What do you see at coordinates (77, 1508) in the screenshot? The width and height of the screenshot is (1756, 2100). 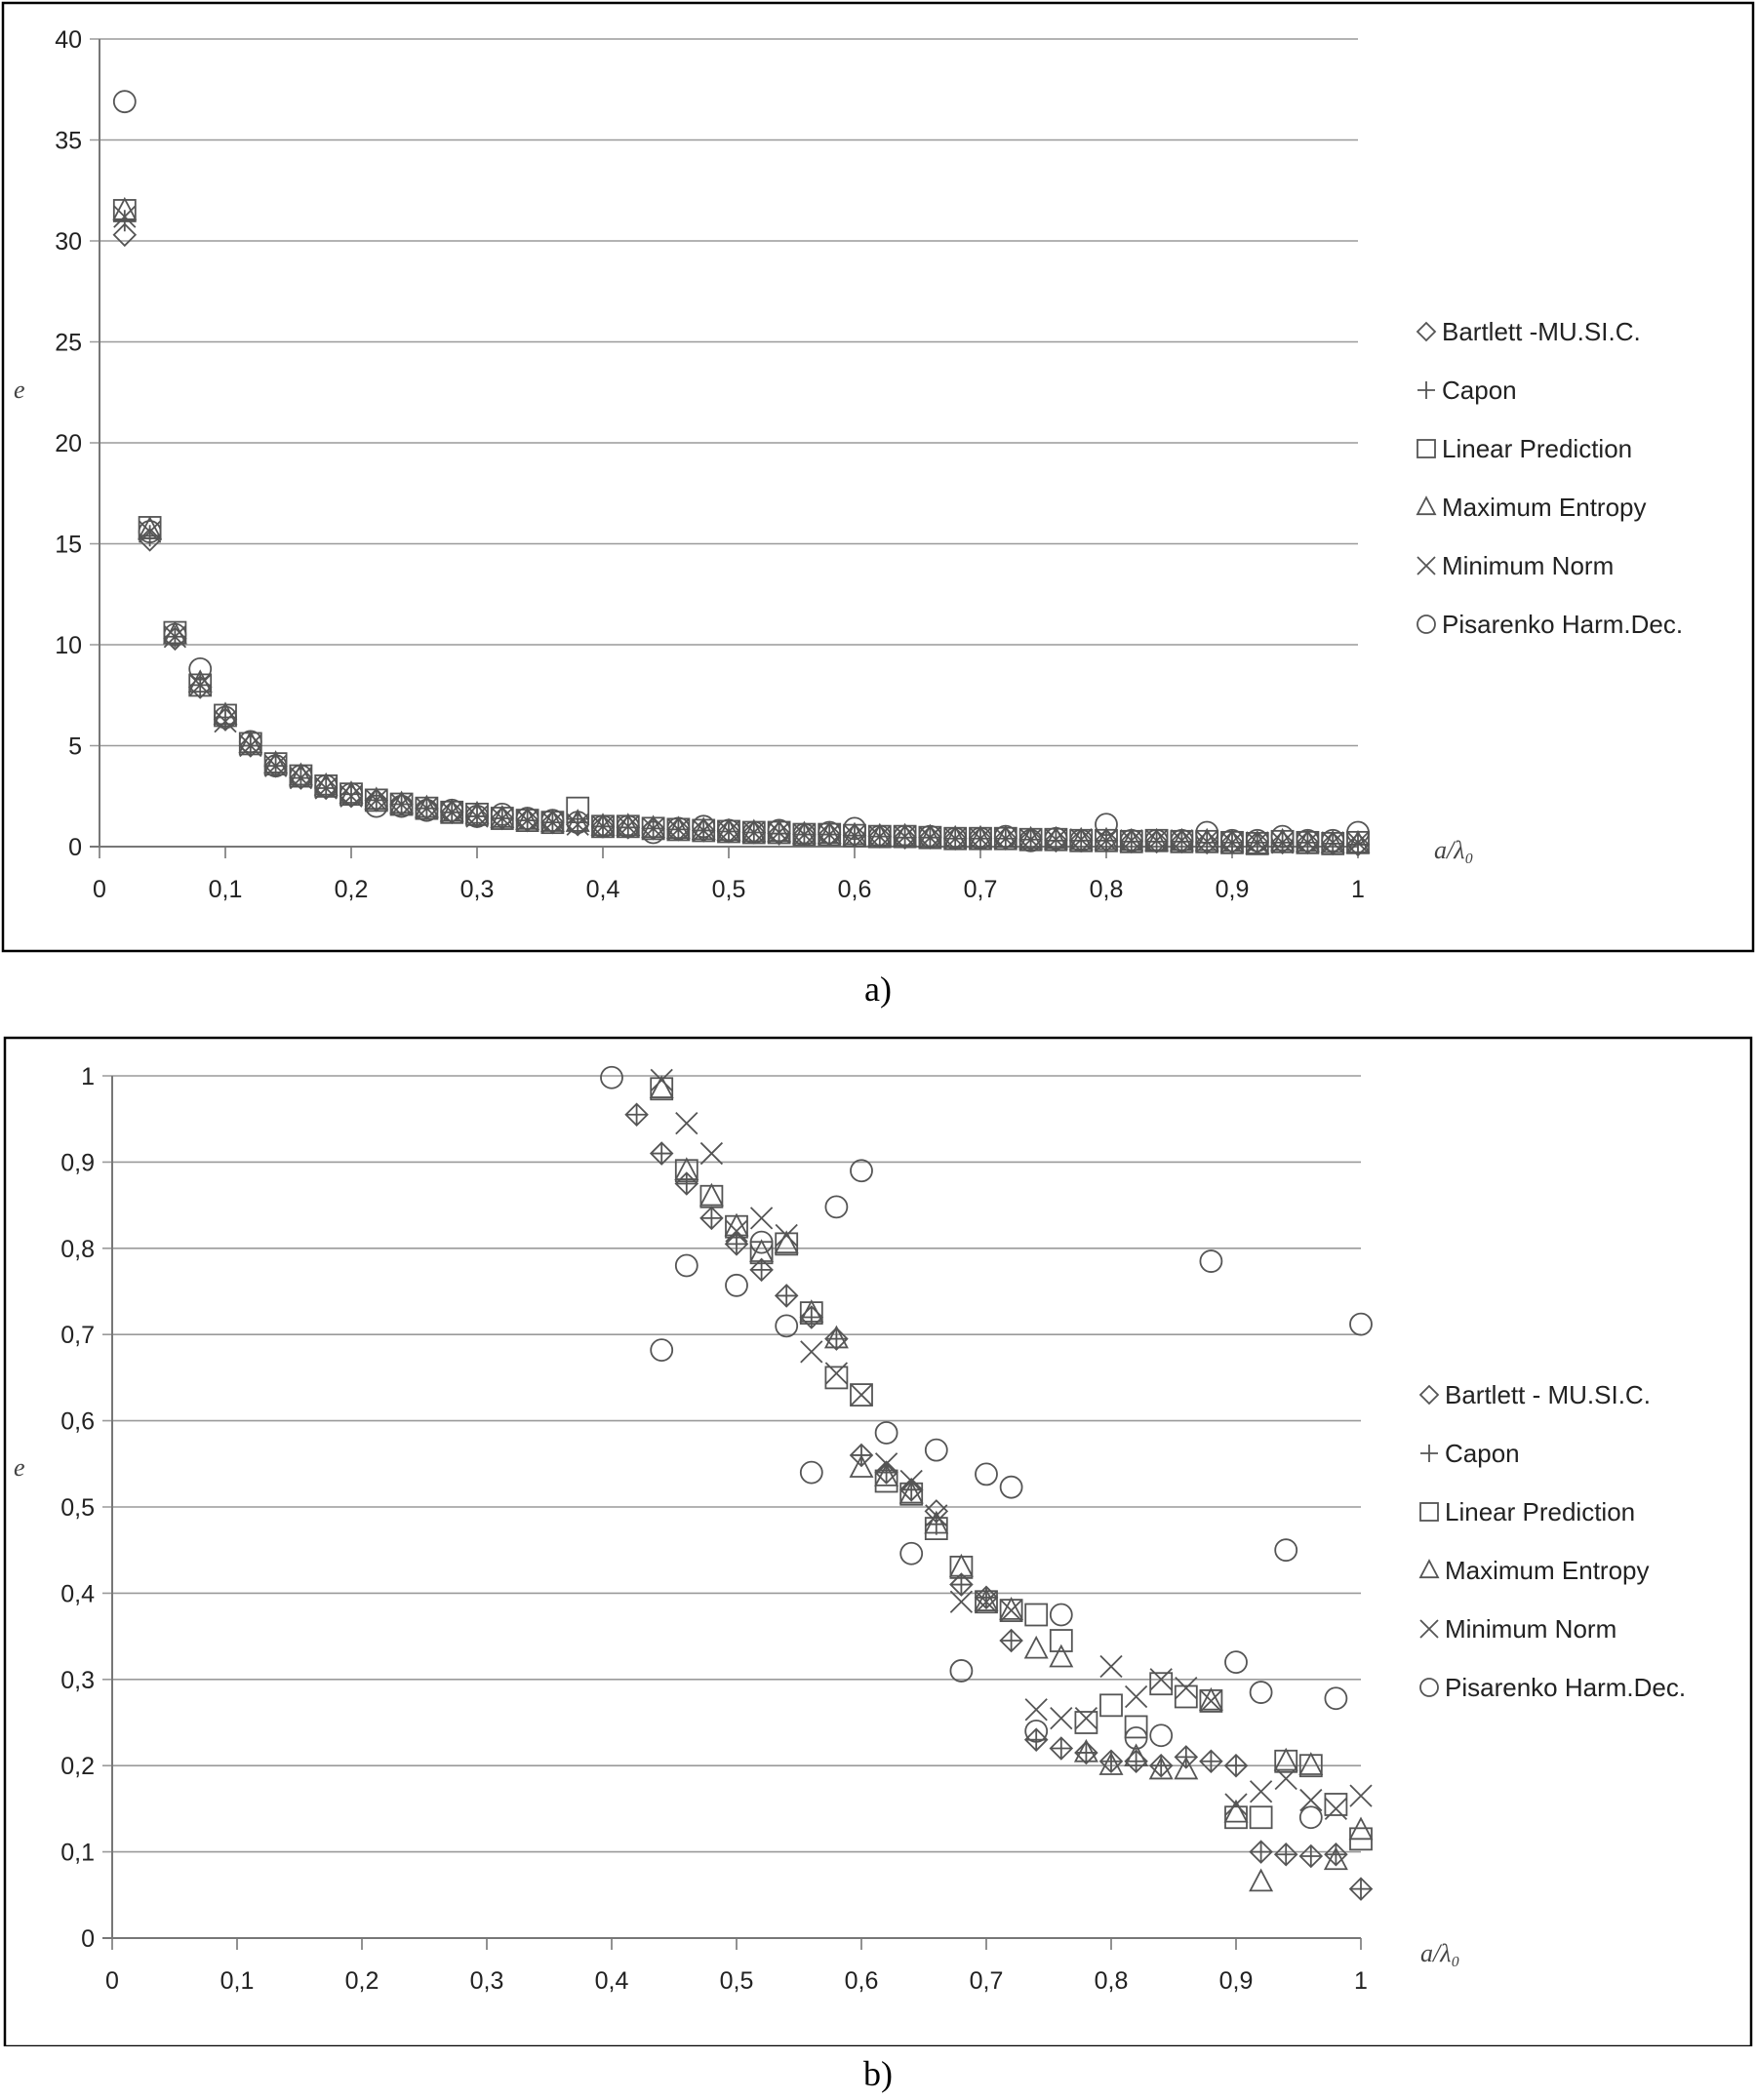 I see `y-tick-label: 0,5` at bounding box center [77, 1508].